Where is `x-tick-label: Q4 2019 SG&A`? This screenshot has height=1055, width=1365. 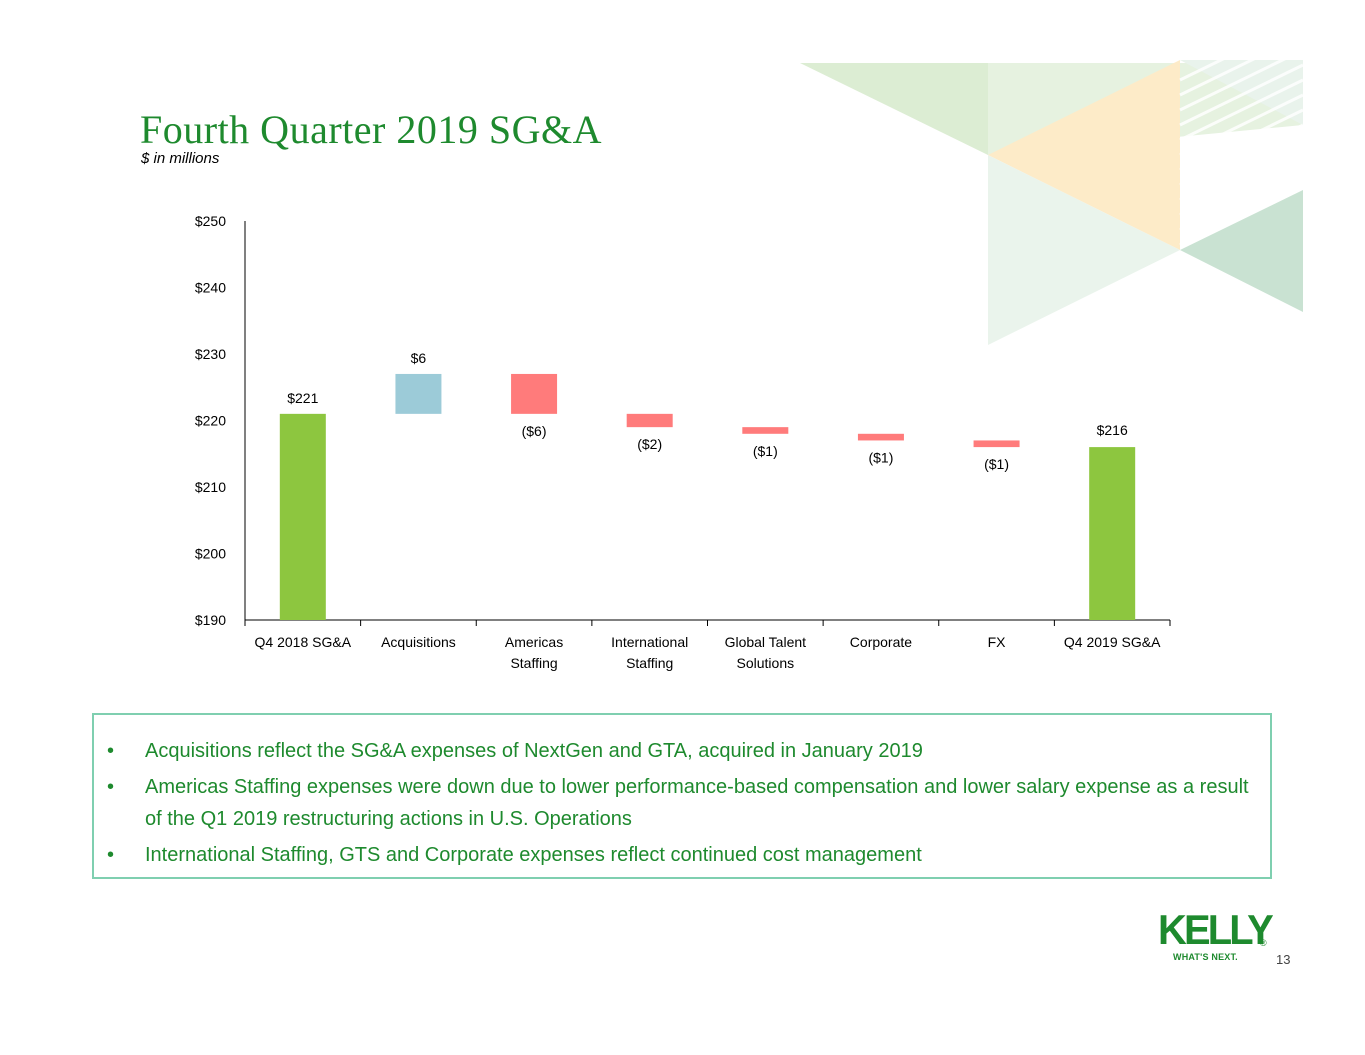
x-tick-label: Q4 2019 SG&A is located at coordinates (1112, 642).